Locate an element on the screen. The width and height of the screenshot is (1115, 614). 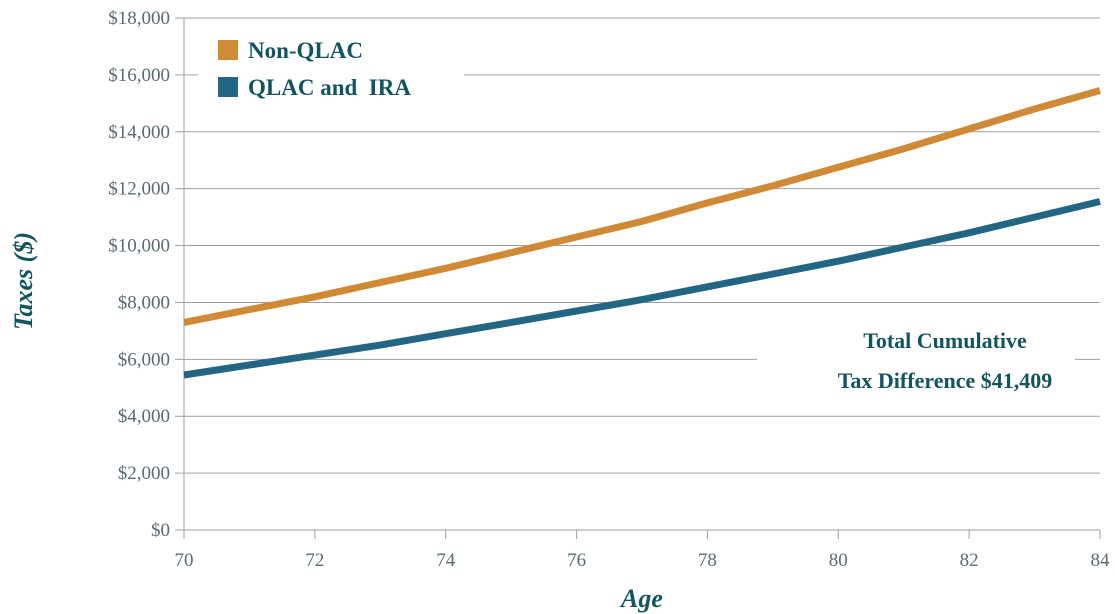
x-axis-title: Age is located at coordinates (641, 598).